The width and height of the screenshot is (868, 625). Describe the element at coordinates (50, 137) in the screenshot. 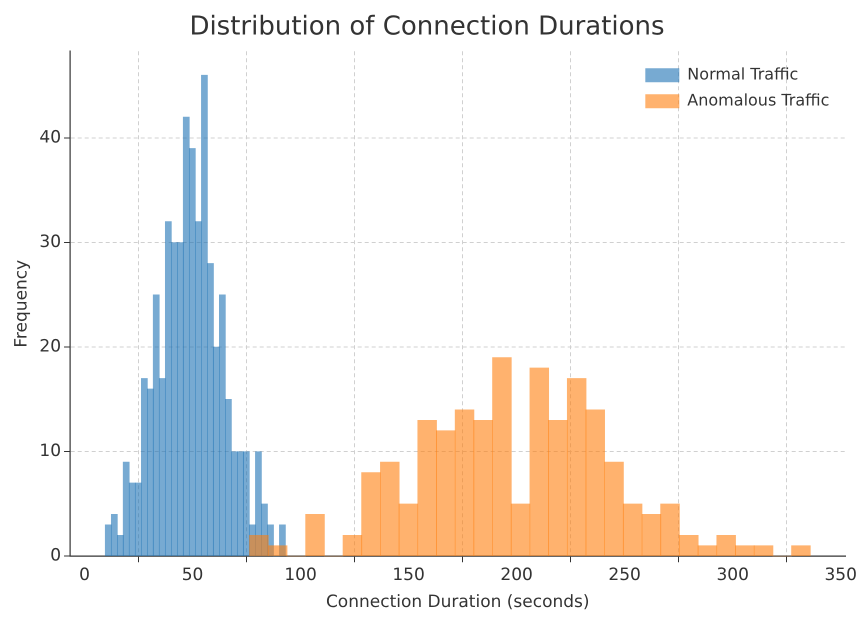

I see `y-tick-label: 40` at that location.